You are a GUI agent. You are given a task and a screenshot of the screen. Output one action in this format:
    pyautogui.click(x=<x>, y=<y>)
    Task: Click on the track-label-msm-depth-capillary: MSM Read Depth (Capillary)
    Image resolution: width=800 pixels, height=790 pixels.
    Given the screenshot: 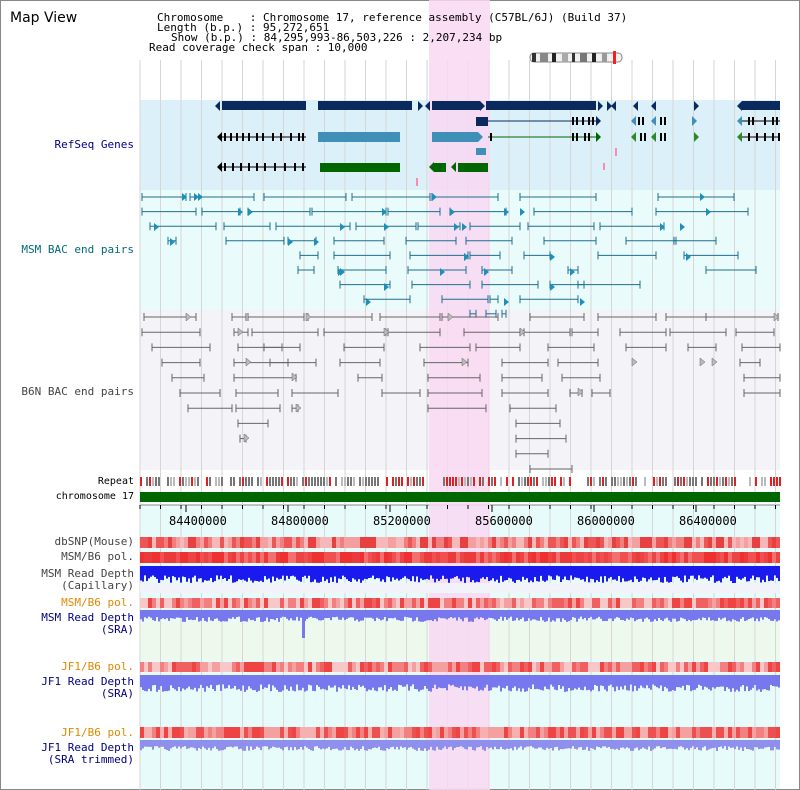 What is the action you would take?
    pyautogui.click(x=87, y=580)
    